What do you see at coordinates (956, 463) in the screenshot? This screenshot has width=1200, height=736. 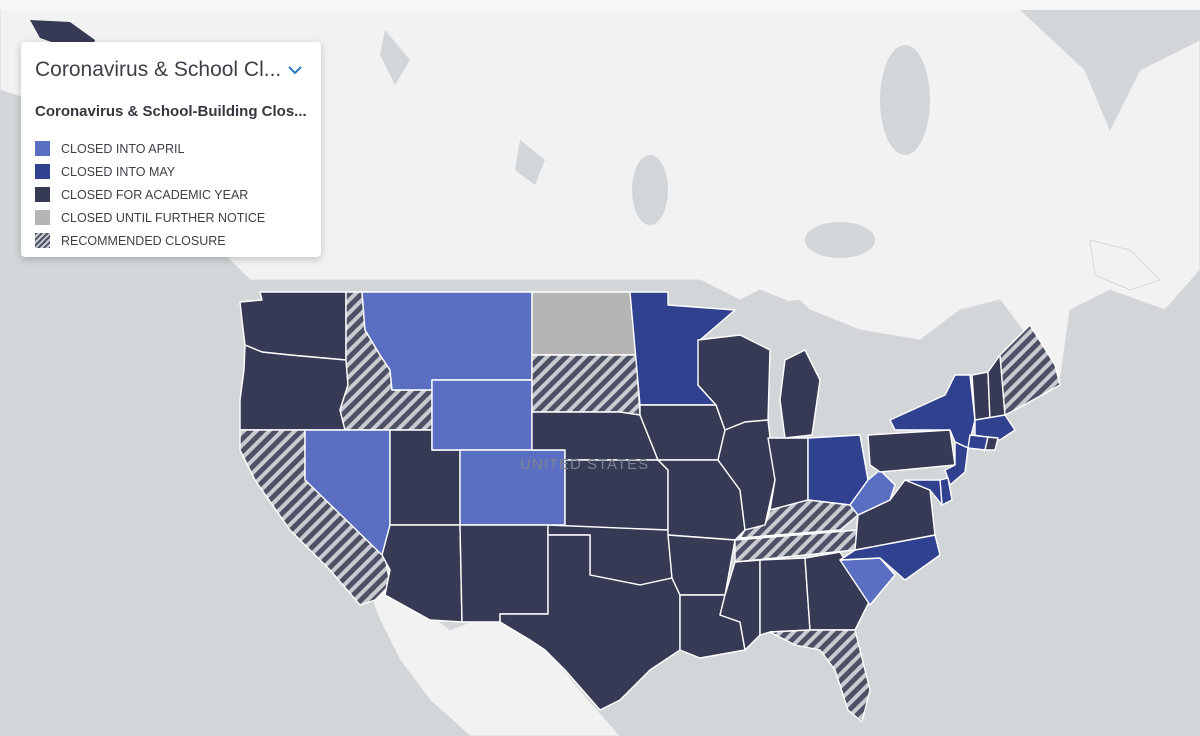 I see `state-nj` at bounding box center [956, 463].